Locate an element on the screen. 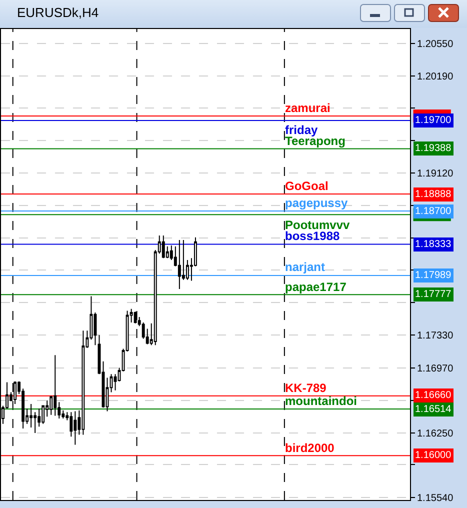 This screenshot has height=508, width=467. text: 1.18888 is located at coordinates (433, 194).